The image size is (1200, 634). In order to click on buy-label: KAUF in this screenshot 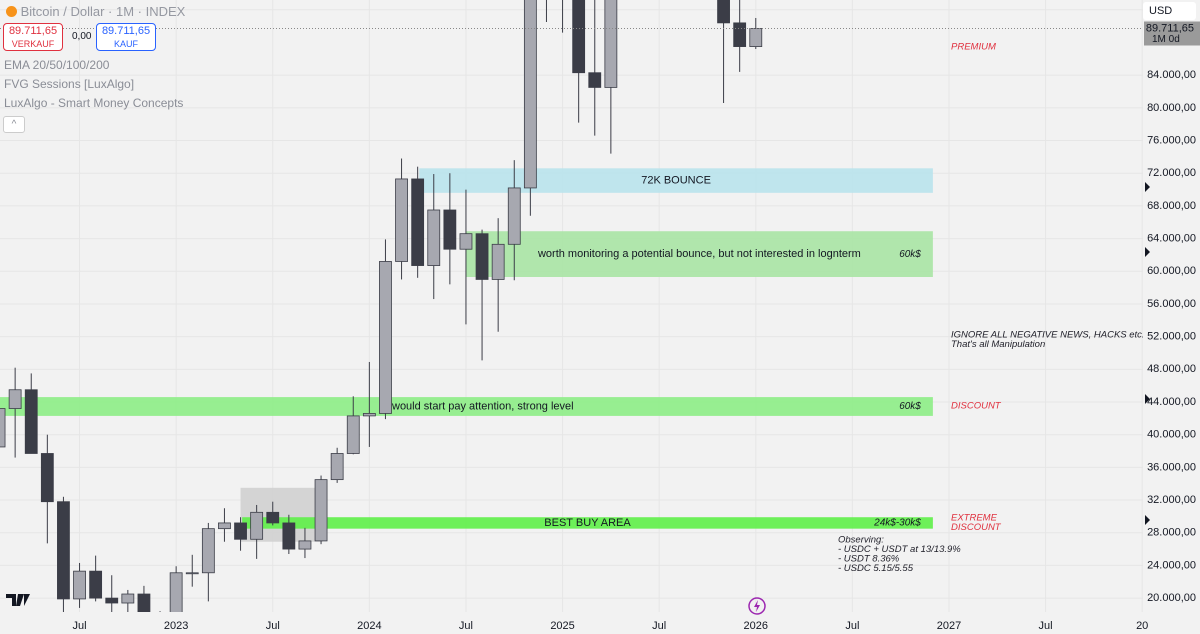, I will do `click(125, 44)`.